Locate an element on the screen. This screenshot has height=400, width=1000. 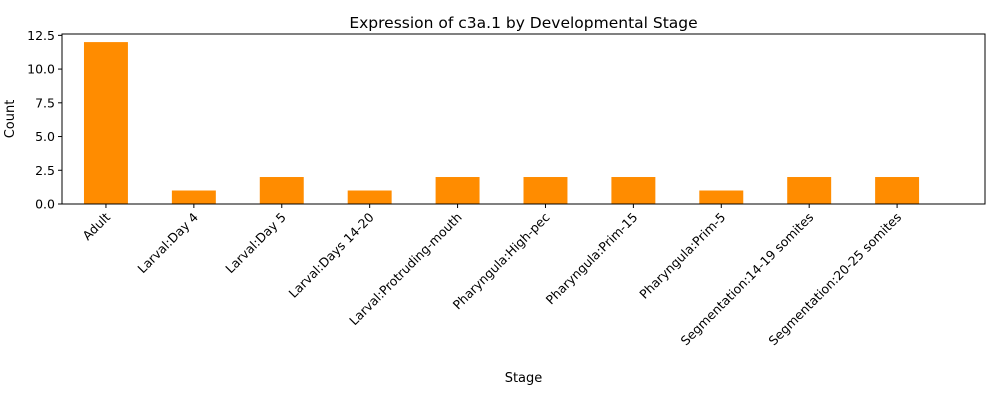
y-tick-label: 12.5 is located at coordinates (41, 35).